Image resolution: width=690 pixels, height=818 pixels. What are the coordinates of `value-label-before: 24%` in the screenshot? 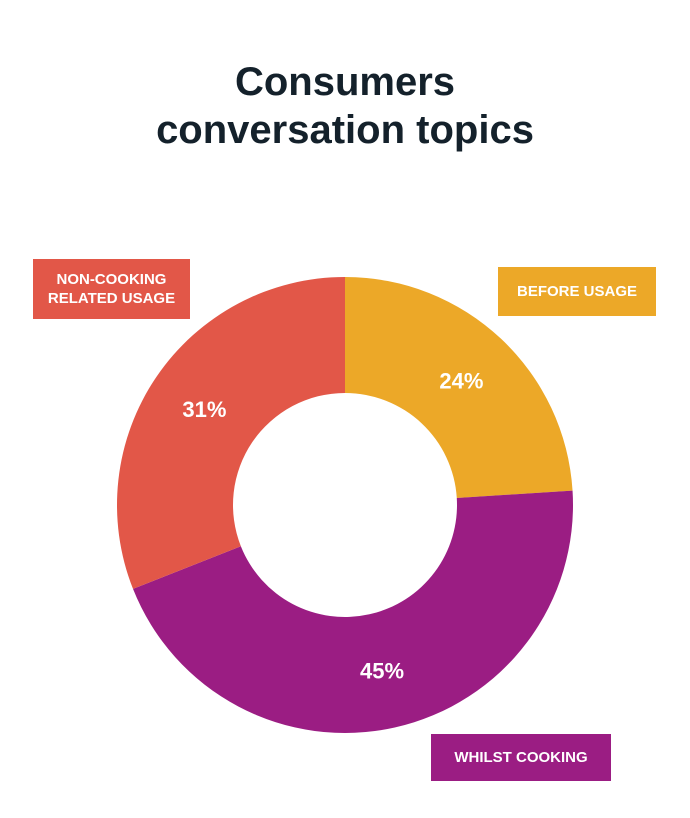 It's located at (461, 381).